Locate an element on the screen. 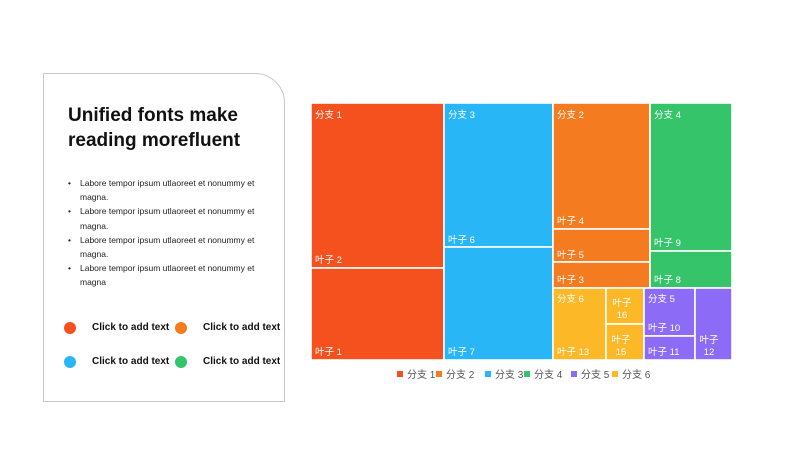 Image resolution: width=800 pixels, height=450 pixels. leaf-label: 叶子 3 is located at coordinates (570, 280).